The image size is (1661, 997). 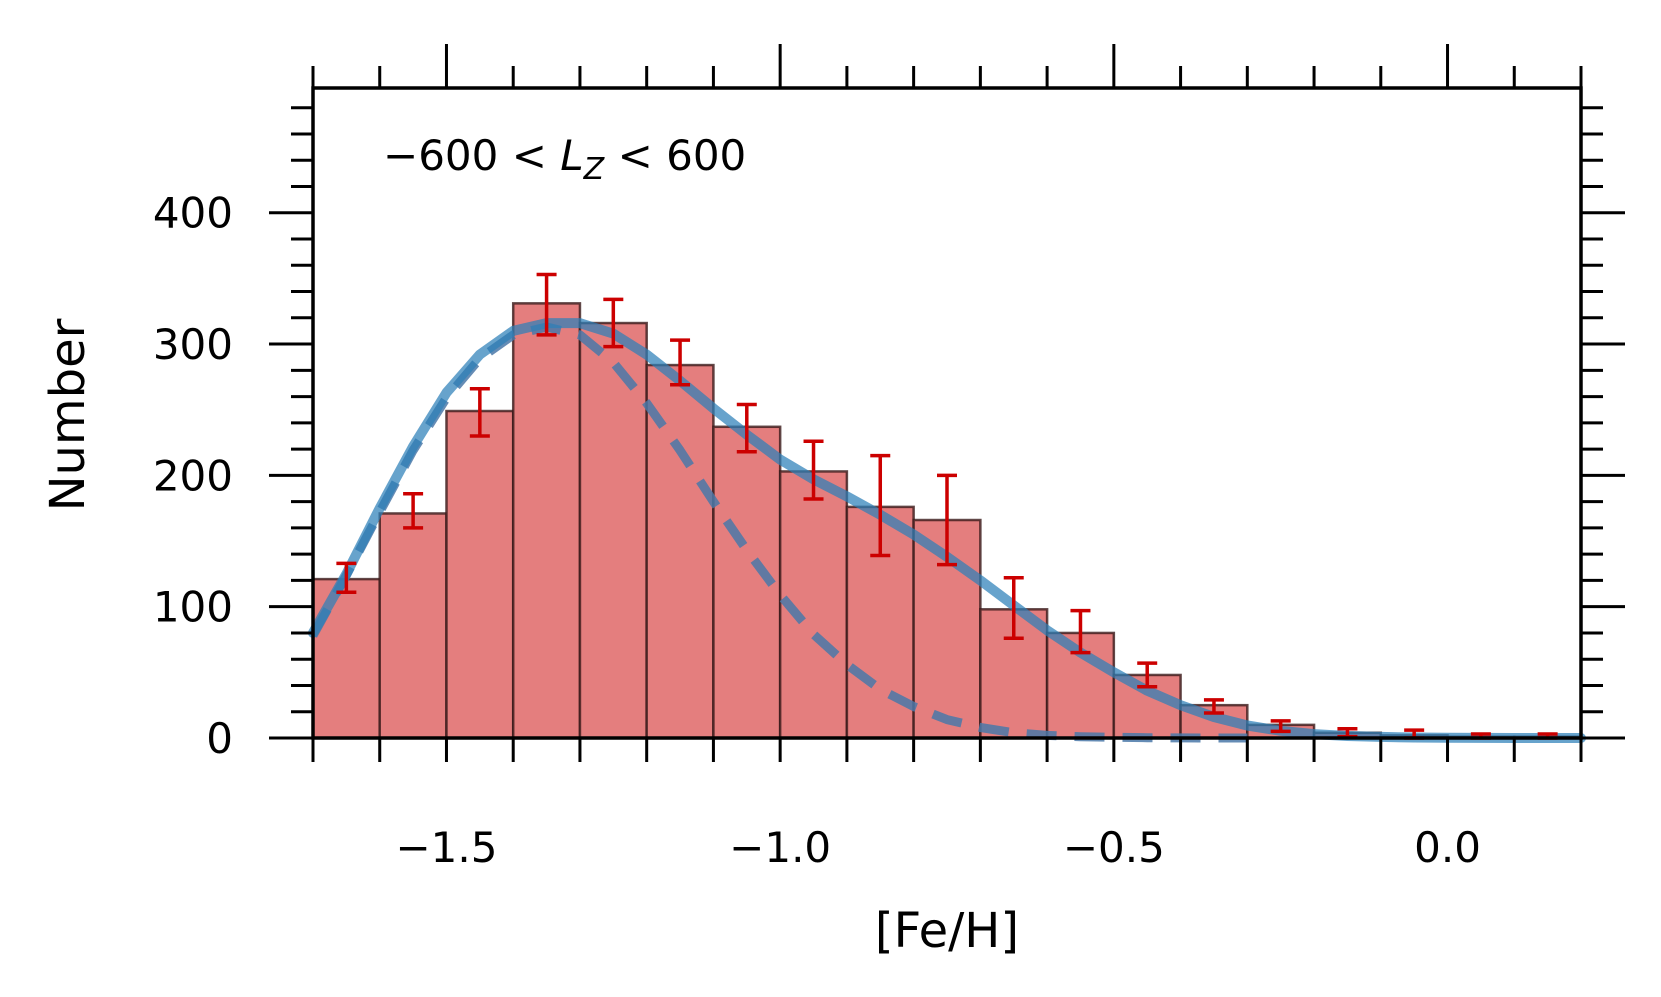 I want to click on annotation-text: −600 < LZ < 600, so click(x=564, y=159).